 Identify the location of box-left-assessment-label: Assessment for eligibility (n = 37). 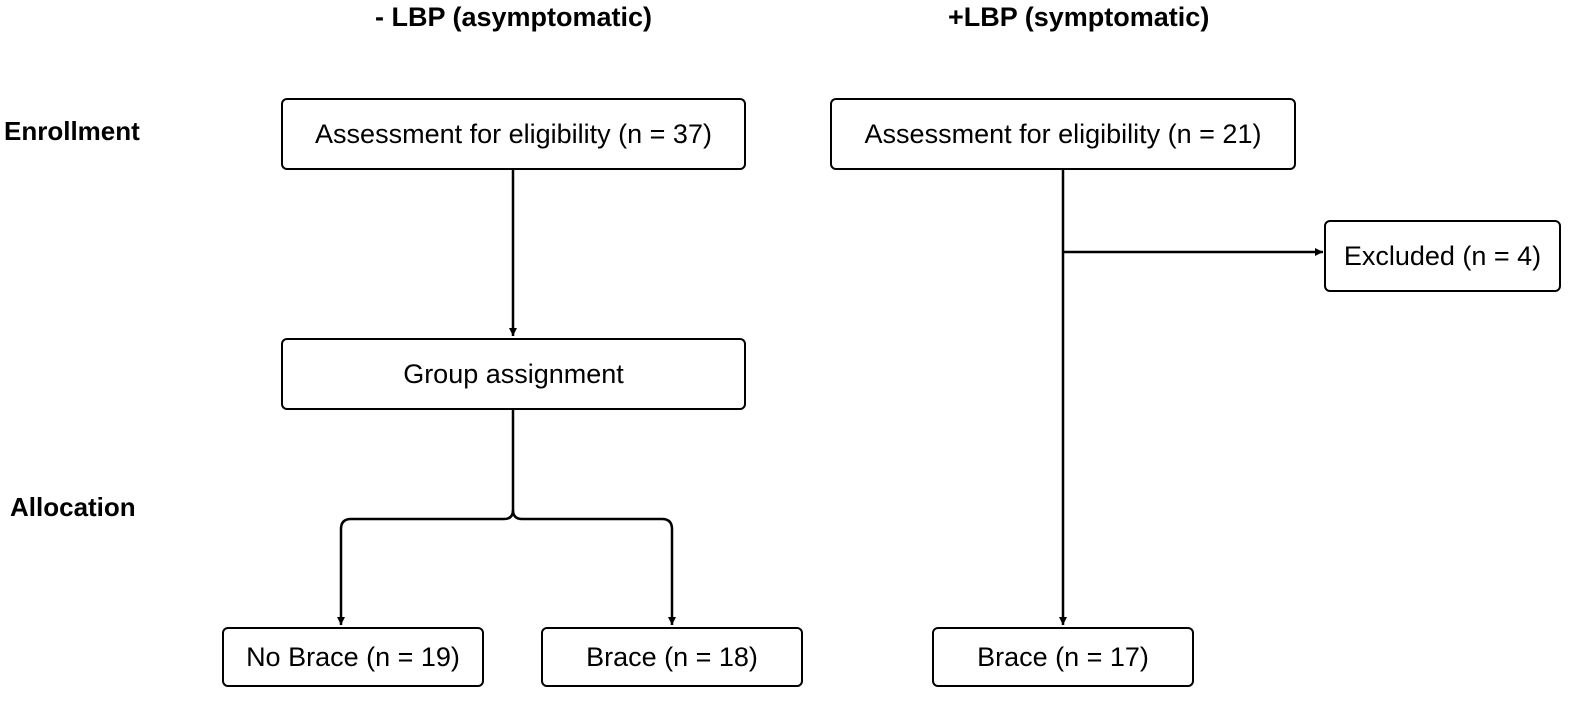
(513, 133).